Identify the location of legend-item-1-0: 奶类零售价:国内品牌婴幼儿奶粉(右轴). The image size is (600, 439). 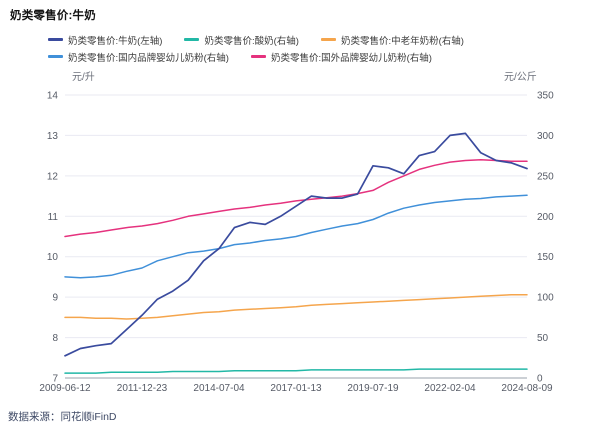
(138, 57).